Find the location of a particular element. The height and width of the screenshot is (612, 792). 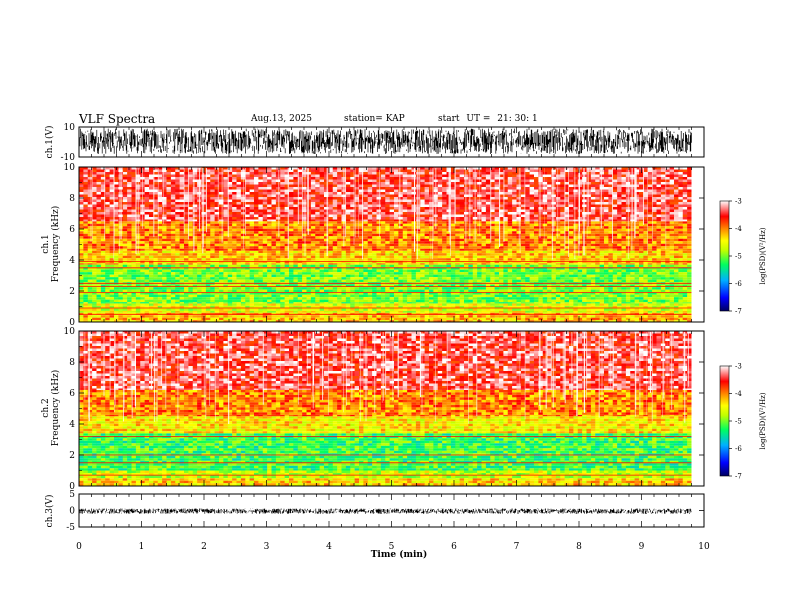

time-tick-labels: 0 1 2 3 4 5 6 7 8 9 10 is located at coordinates (393, 547).